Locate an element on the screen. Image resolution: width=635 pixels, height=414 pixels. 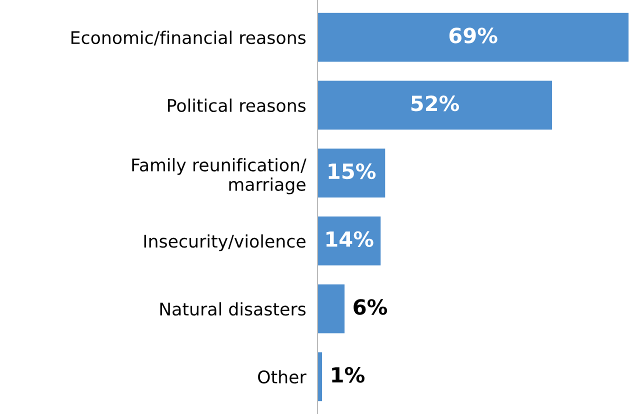
data-label: 69% is located at coordinates (473, 36).